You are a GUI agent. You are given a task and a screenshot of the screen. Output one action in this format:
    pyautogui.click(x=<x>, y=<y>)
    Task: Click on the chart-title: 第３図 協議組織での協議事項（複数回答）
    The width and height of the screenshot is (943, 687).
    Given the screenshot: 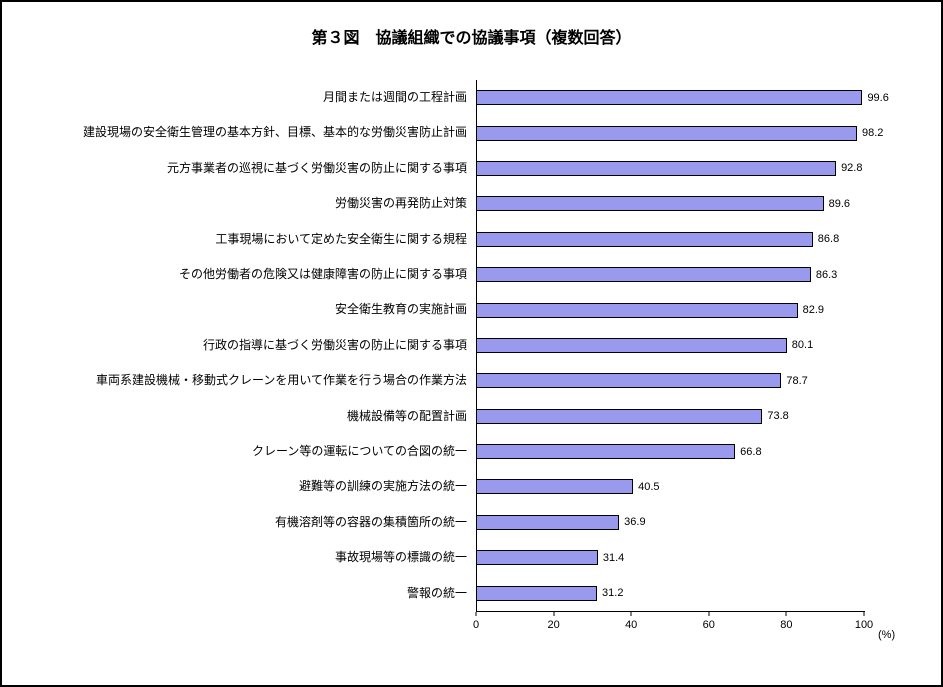 What is the action you would take?
    pyautogui.click(x=471, y=38)
    